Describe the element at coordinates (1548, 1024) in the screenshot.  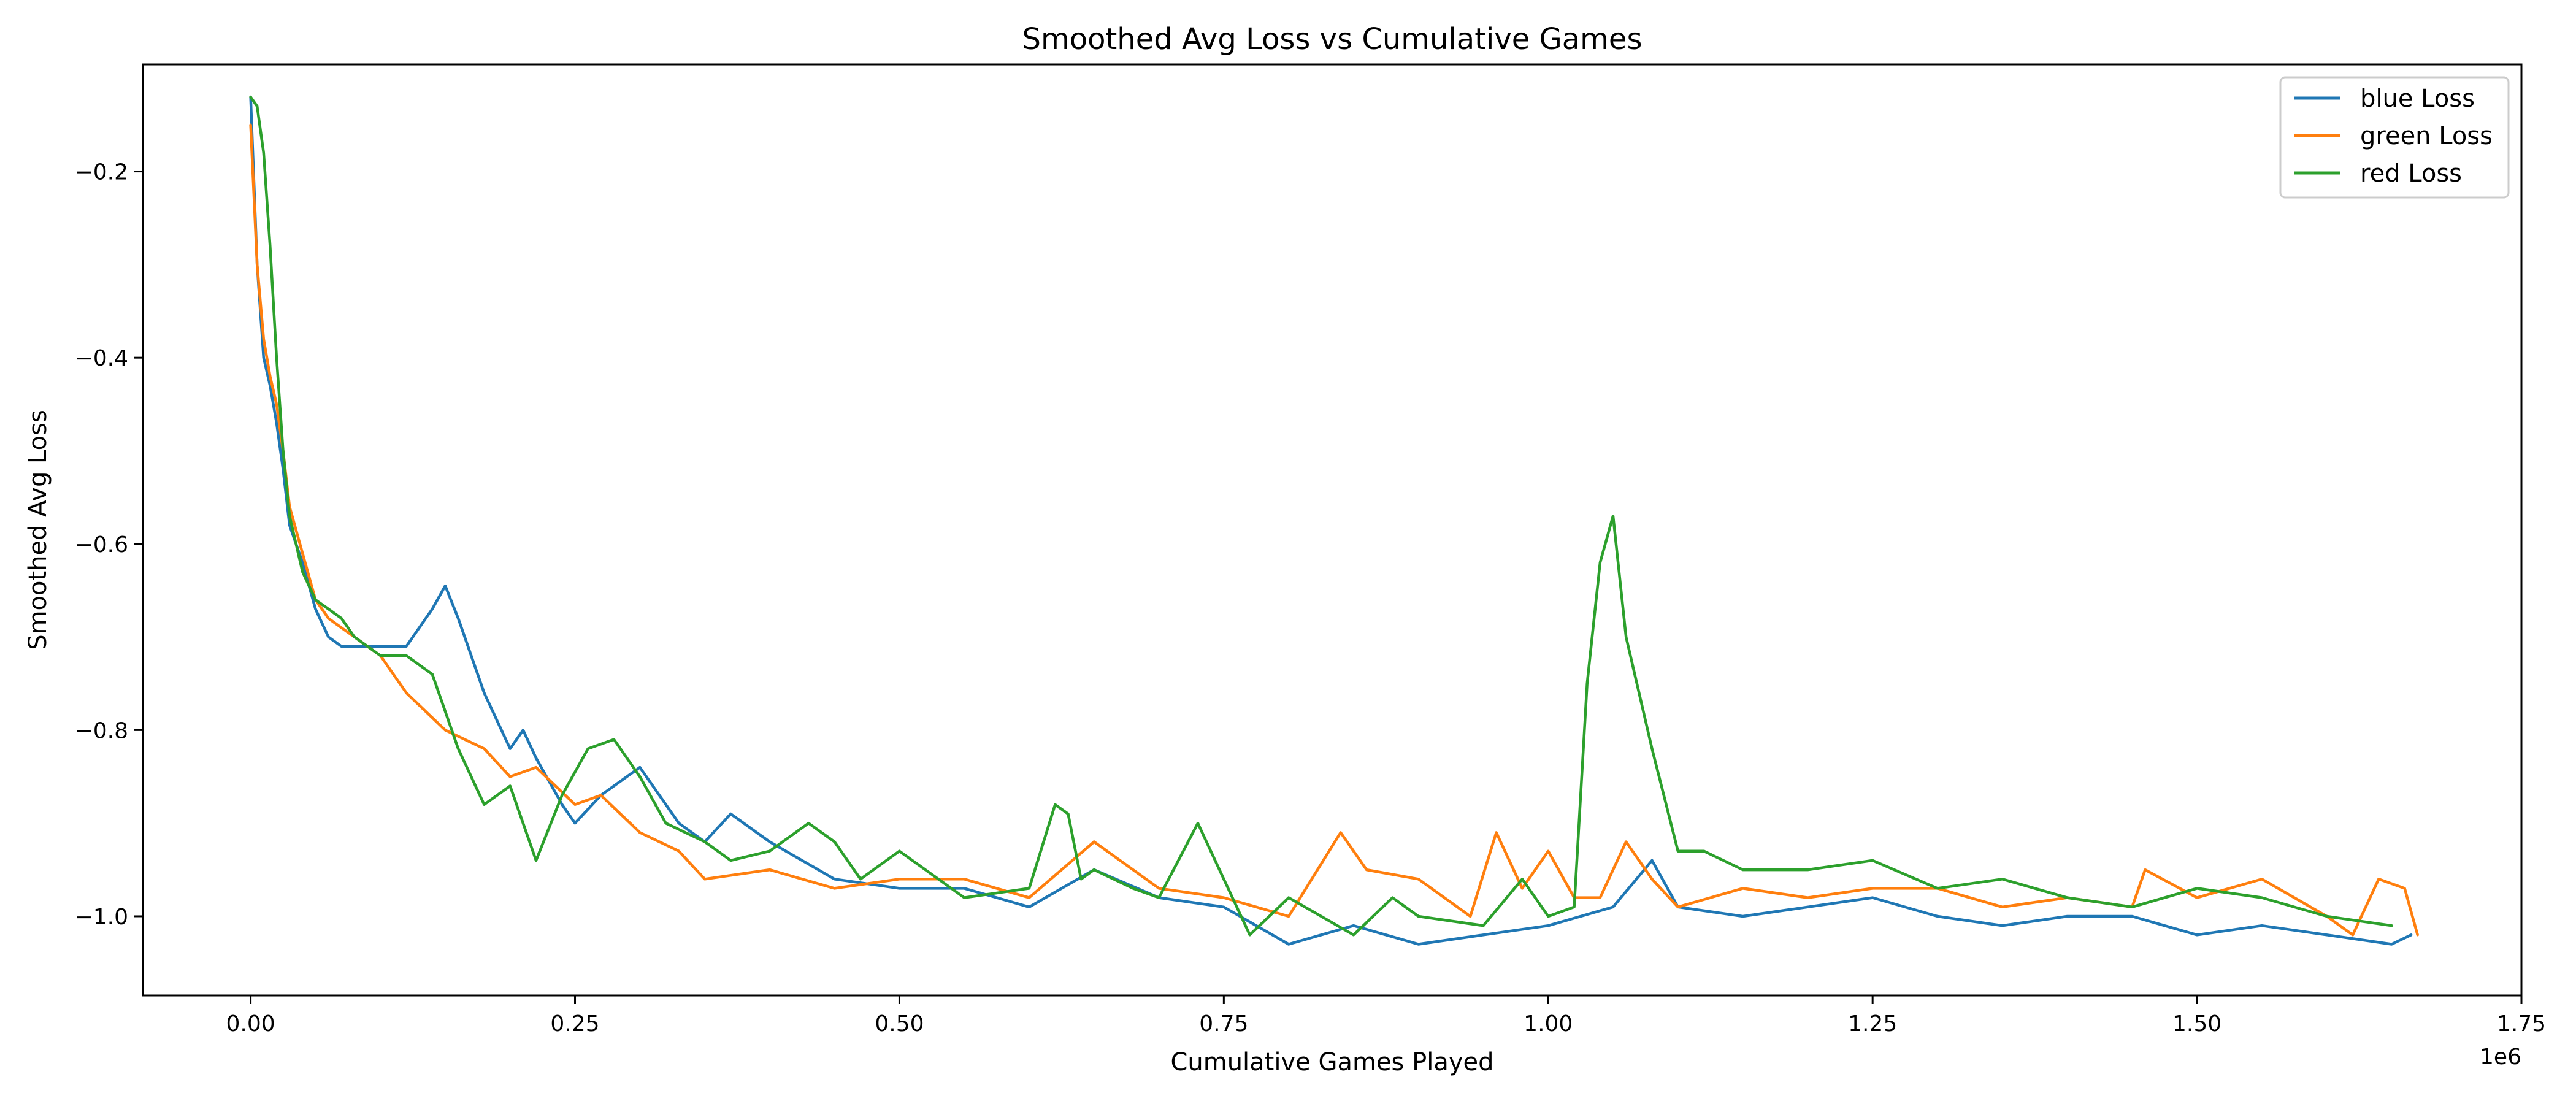
I see `x-tick-label: 1.00` at that location.